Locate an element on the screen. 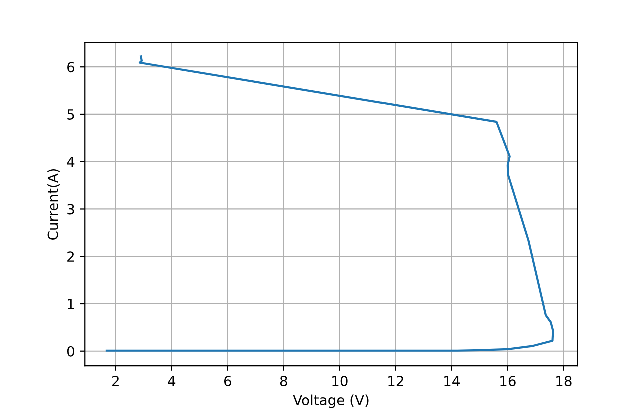 The image size is (640, 409). x-tick-label: 6 is located at coordinates (228, 381).